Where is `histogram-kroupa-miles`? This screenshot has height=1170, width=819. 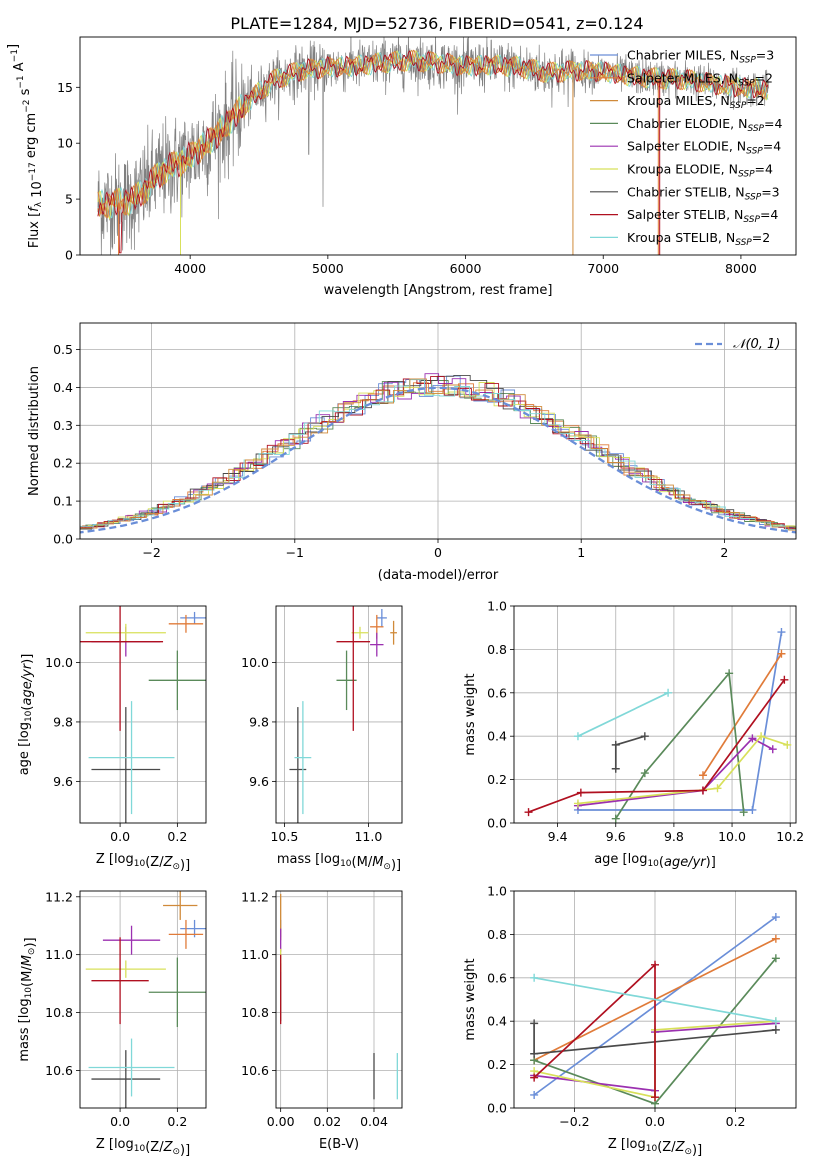 histogram-kroupa-miles is located at coordinates (438, 454).